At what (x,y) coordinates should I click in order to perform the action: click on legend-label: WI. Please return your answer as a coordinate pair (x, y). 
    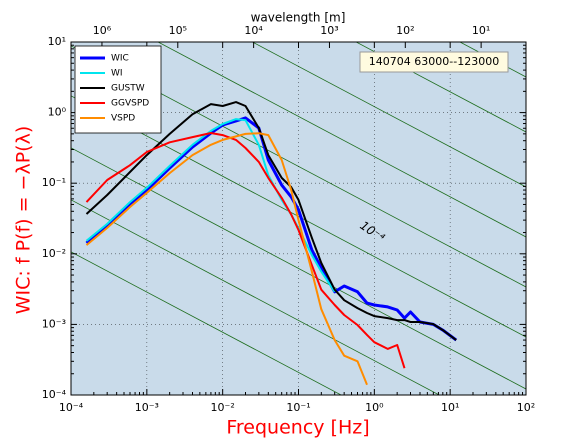
    Looking at the image, I should click on (117, 74).